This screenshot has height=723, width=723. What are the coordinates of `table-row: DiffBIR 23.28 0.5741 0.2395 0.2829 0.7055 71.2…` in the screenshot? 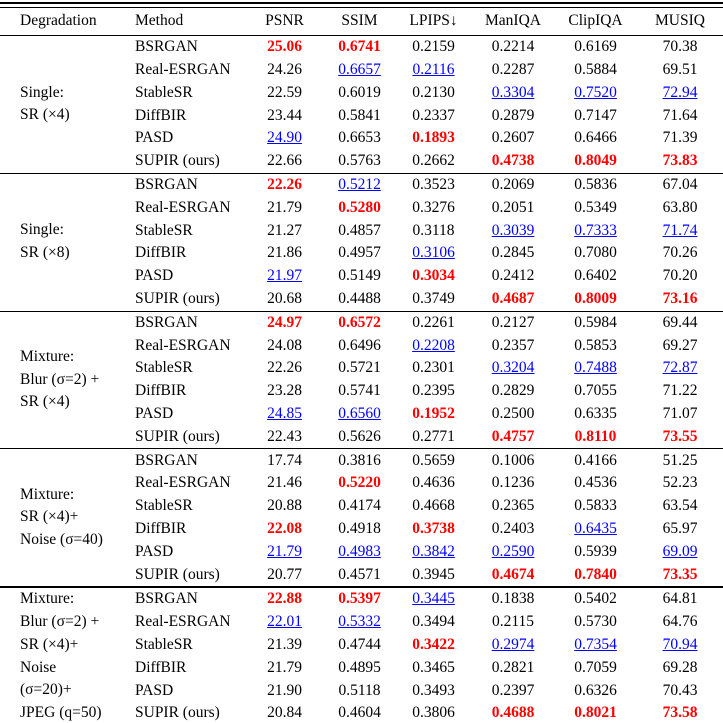 It's located at (361, 391).